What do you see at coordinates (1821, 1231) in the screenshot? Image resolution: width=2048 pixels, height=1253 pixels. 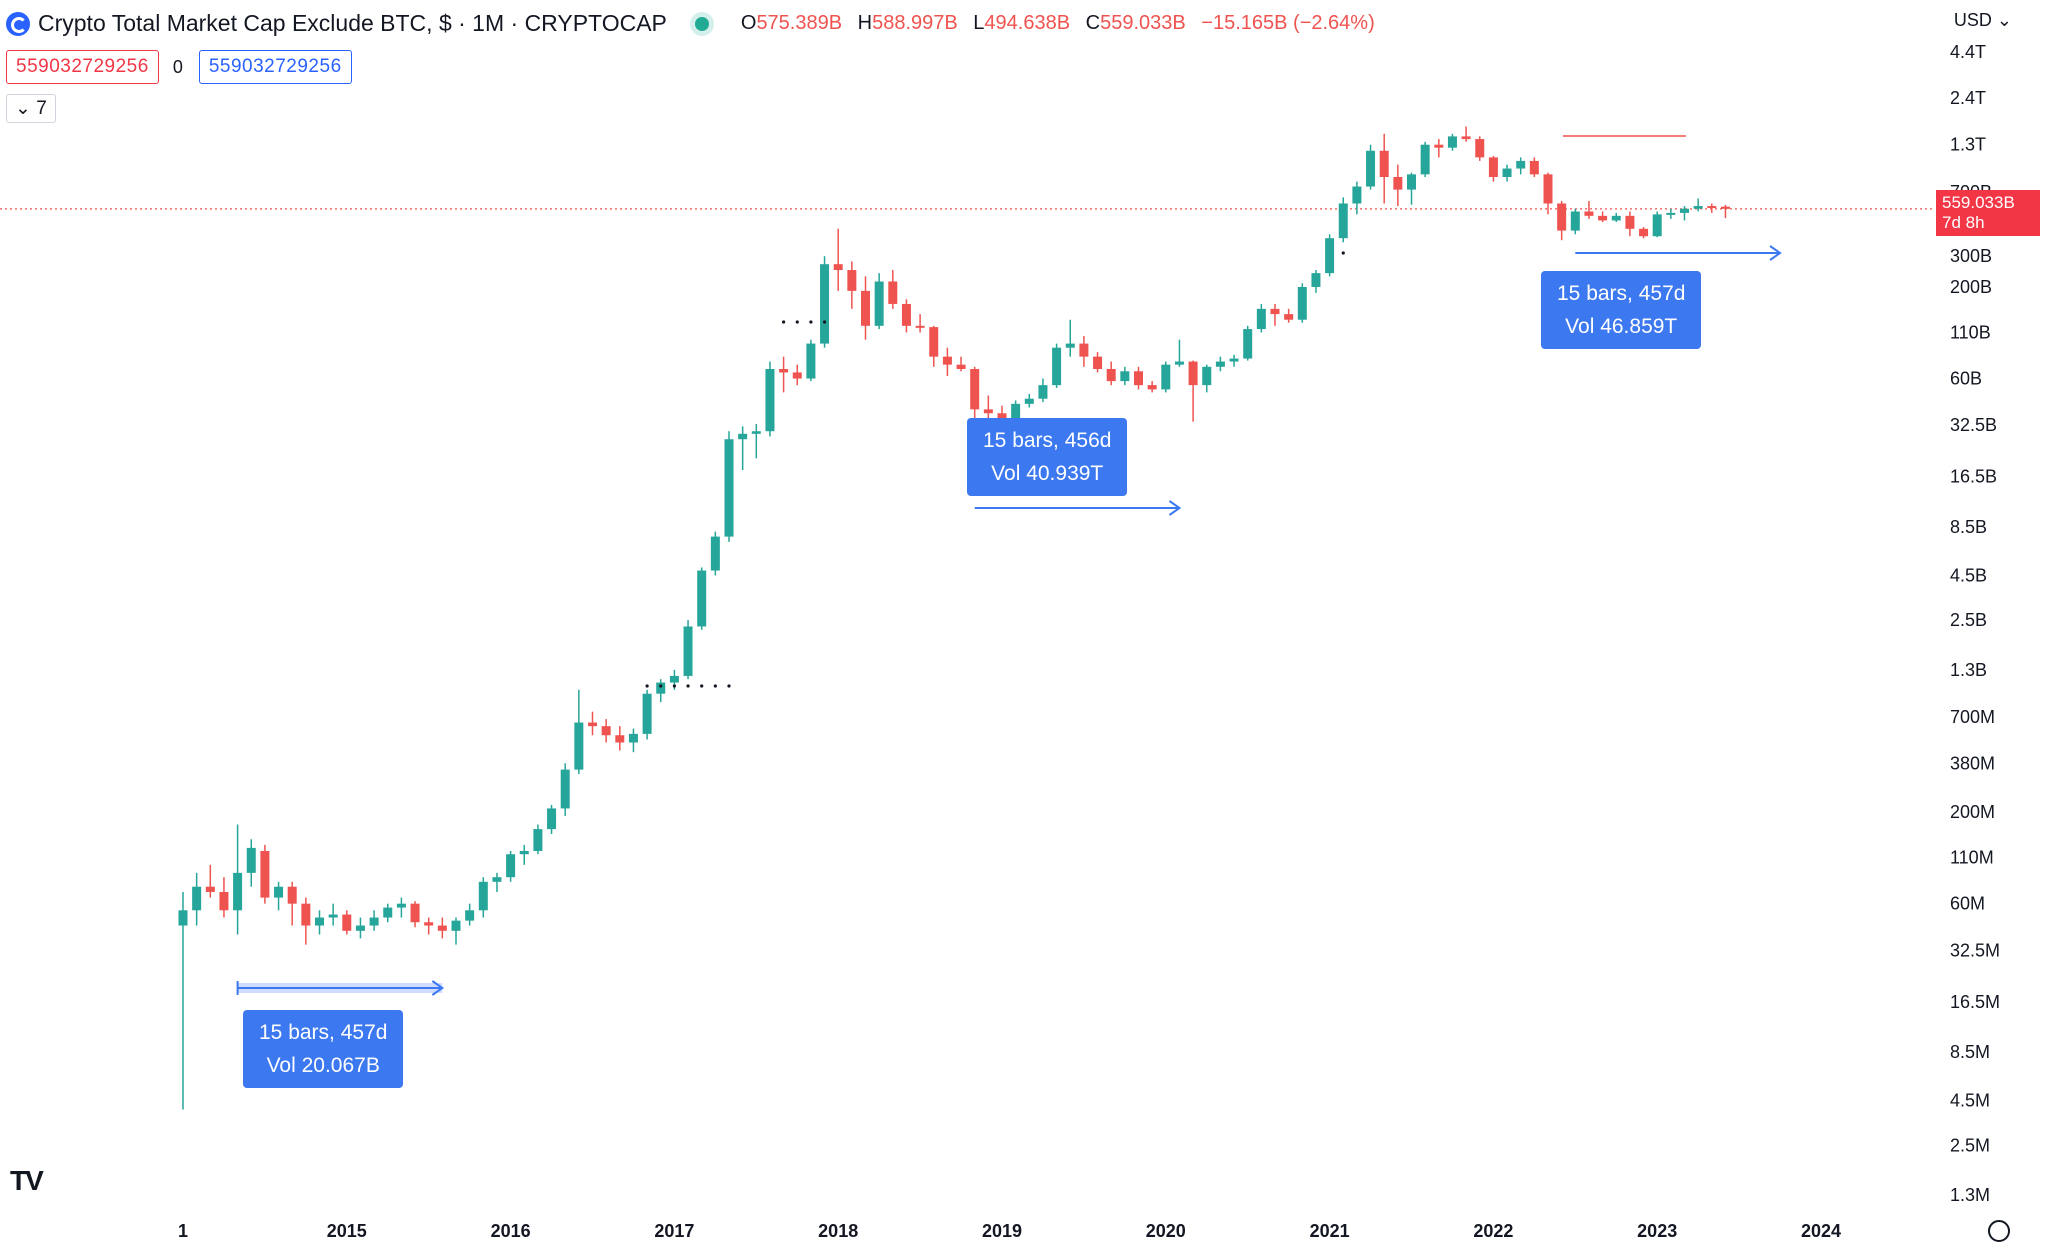 I see `x-tick-label: 2024` at bounding box center [1821, 1231].